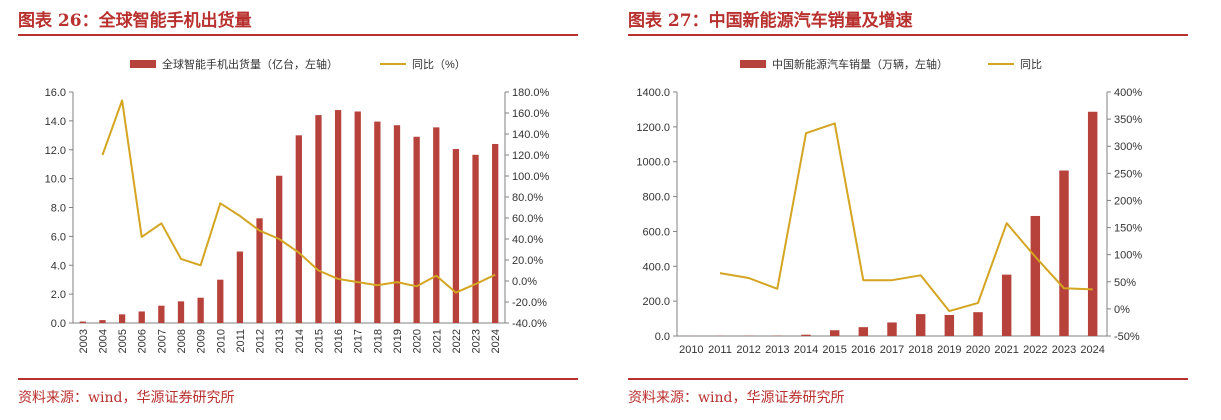 This screenshot has width=1221, height=420. What do you see at coordinates (653, 163) in the screenshot?
I see `left-y-tick-label: 1000.0` at bounding box center [653, 163].